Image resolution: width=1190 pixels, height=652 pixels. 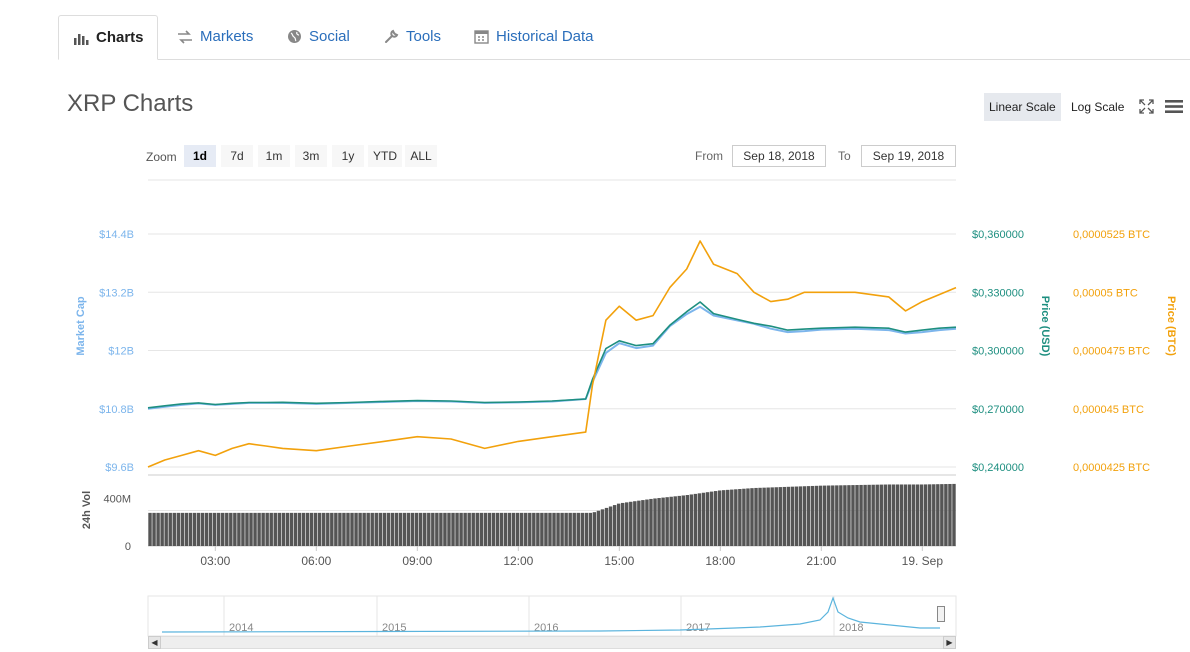 What do you see at coordinates (294, 36) in the screenshot?
I see `globe-icon` at bounding box center [294, 36].